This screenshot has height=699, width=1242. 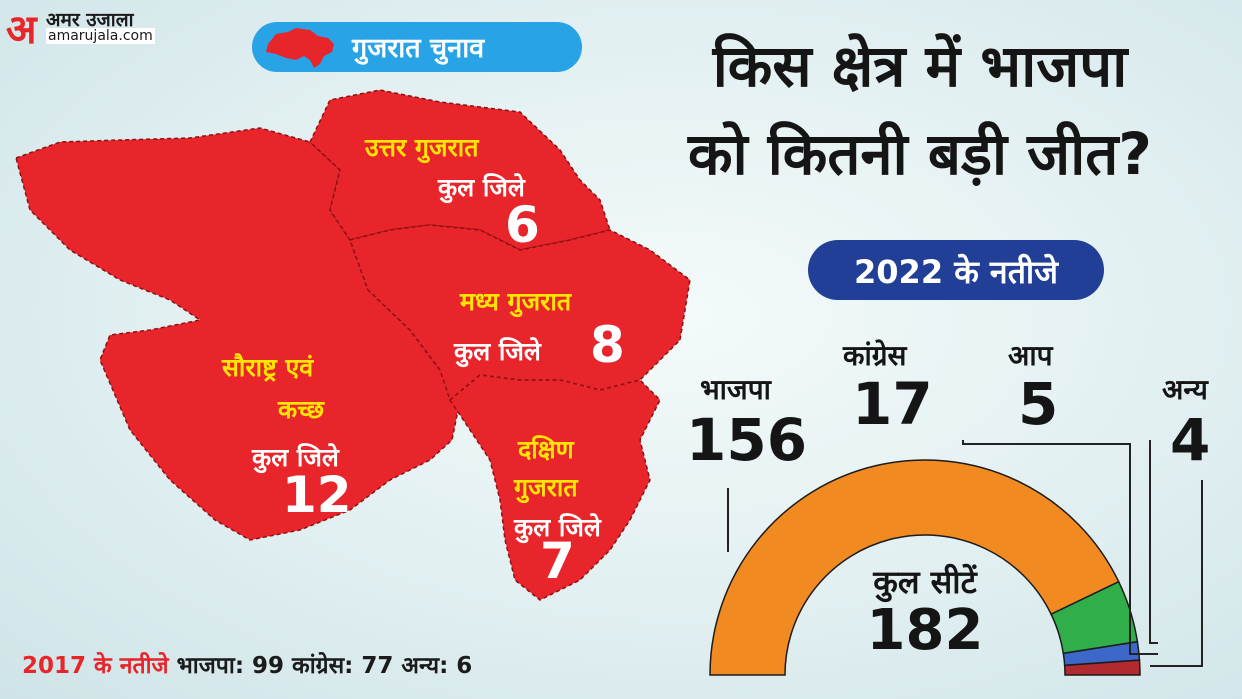 What do you see at coordinates (546, 449) in the screenshot?
I see `south-gujarat-name-line-1: दक्षिण` at bounding box center [546, 449].